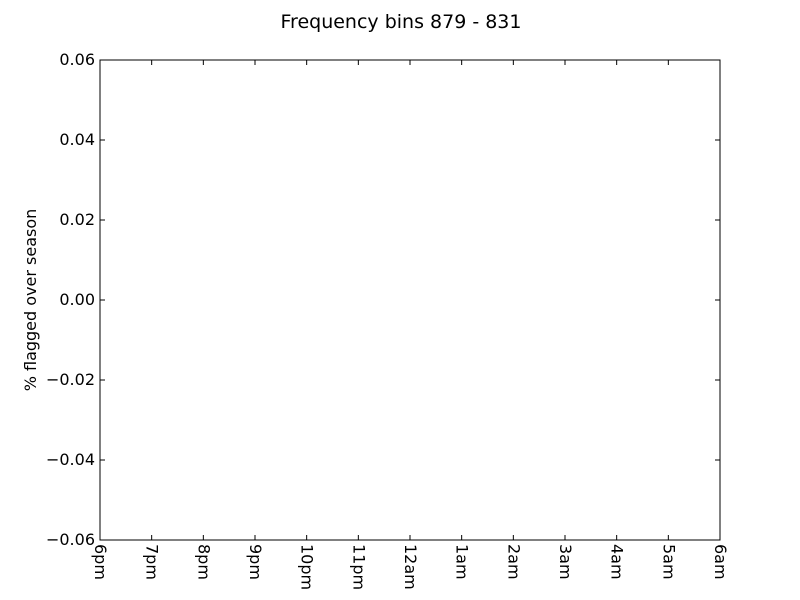  What do you see at coordinates (77, 139) in the screenshot?
I see `y-tick-label: 0.04` at bounding box center [77, 139].